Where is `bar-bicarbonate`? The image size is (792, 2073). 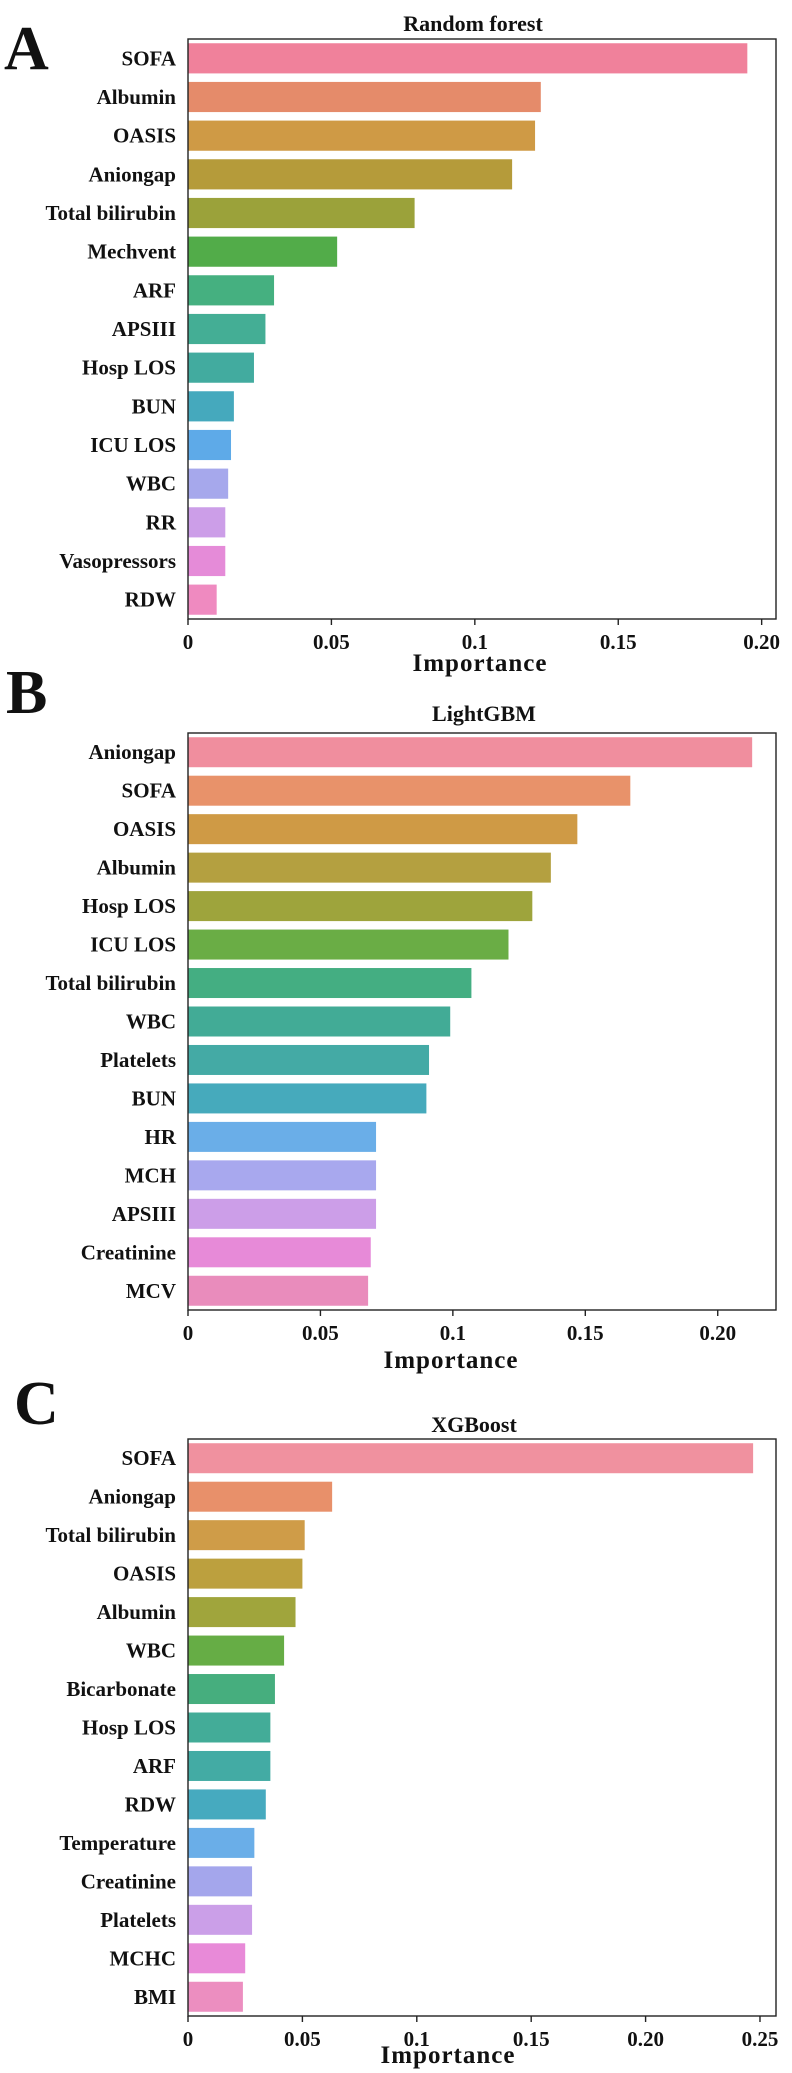 bar-bicarbonate is located at coordinates (231, 1689).